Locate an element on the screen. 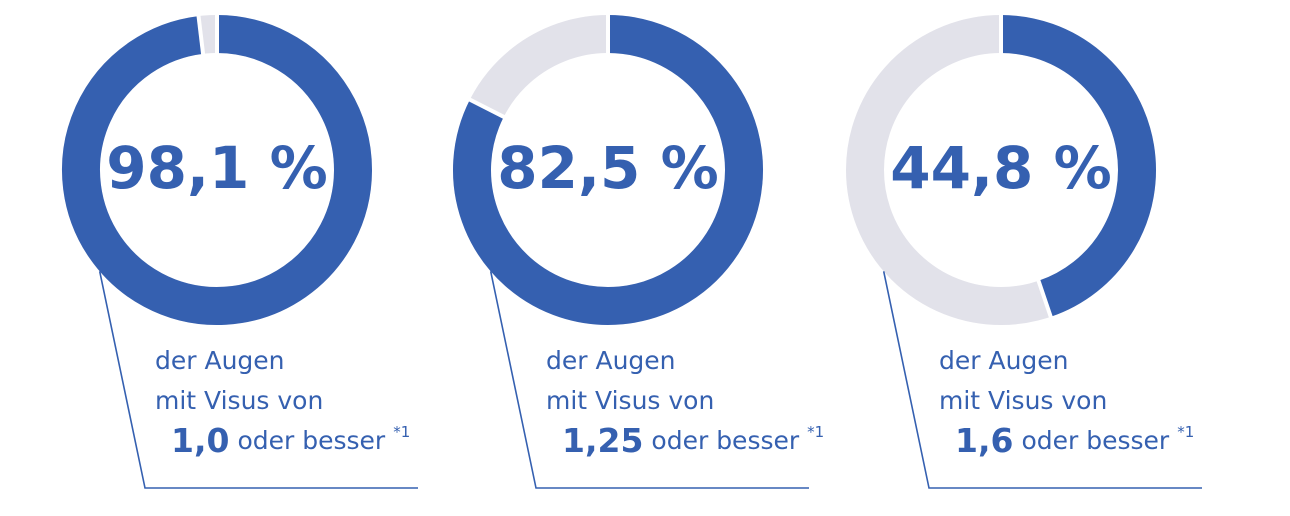 The image size is (1290, 516). donut-value-label: 82,5 % is located at coordinates (607, 168).